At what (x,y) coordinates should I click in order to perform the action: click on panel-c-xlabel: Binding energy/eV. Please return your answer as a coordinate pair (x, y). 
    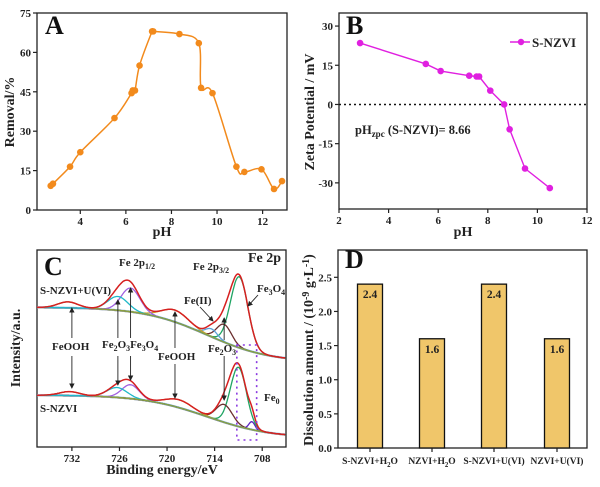
    Looking at the image, I should click on (162, 470).